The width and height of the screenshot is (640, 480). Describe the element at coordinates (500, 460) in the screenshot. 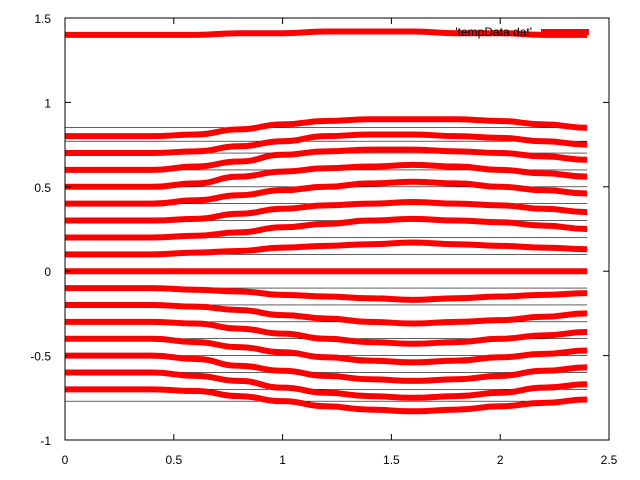

I see `x-tick-label: 2` at that location.